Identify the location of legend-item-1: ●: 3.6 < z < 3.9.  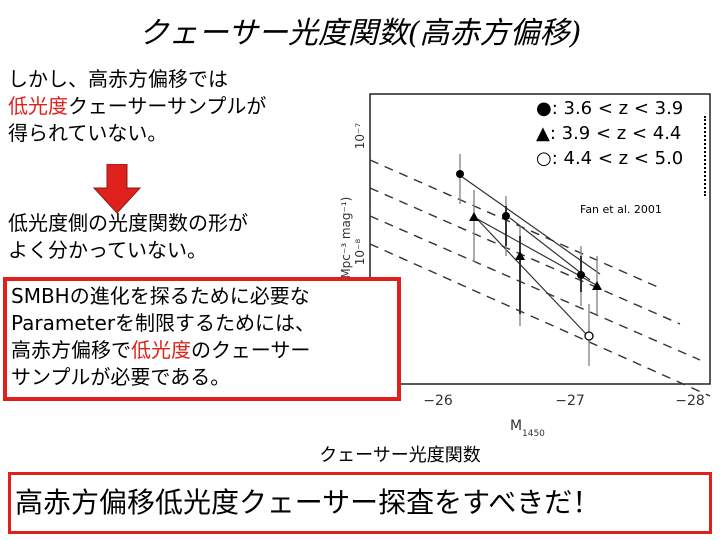
(610, 108).